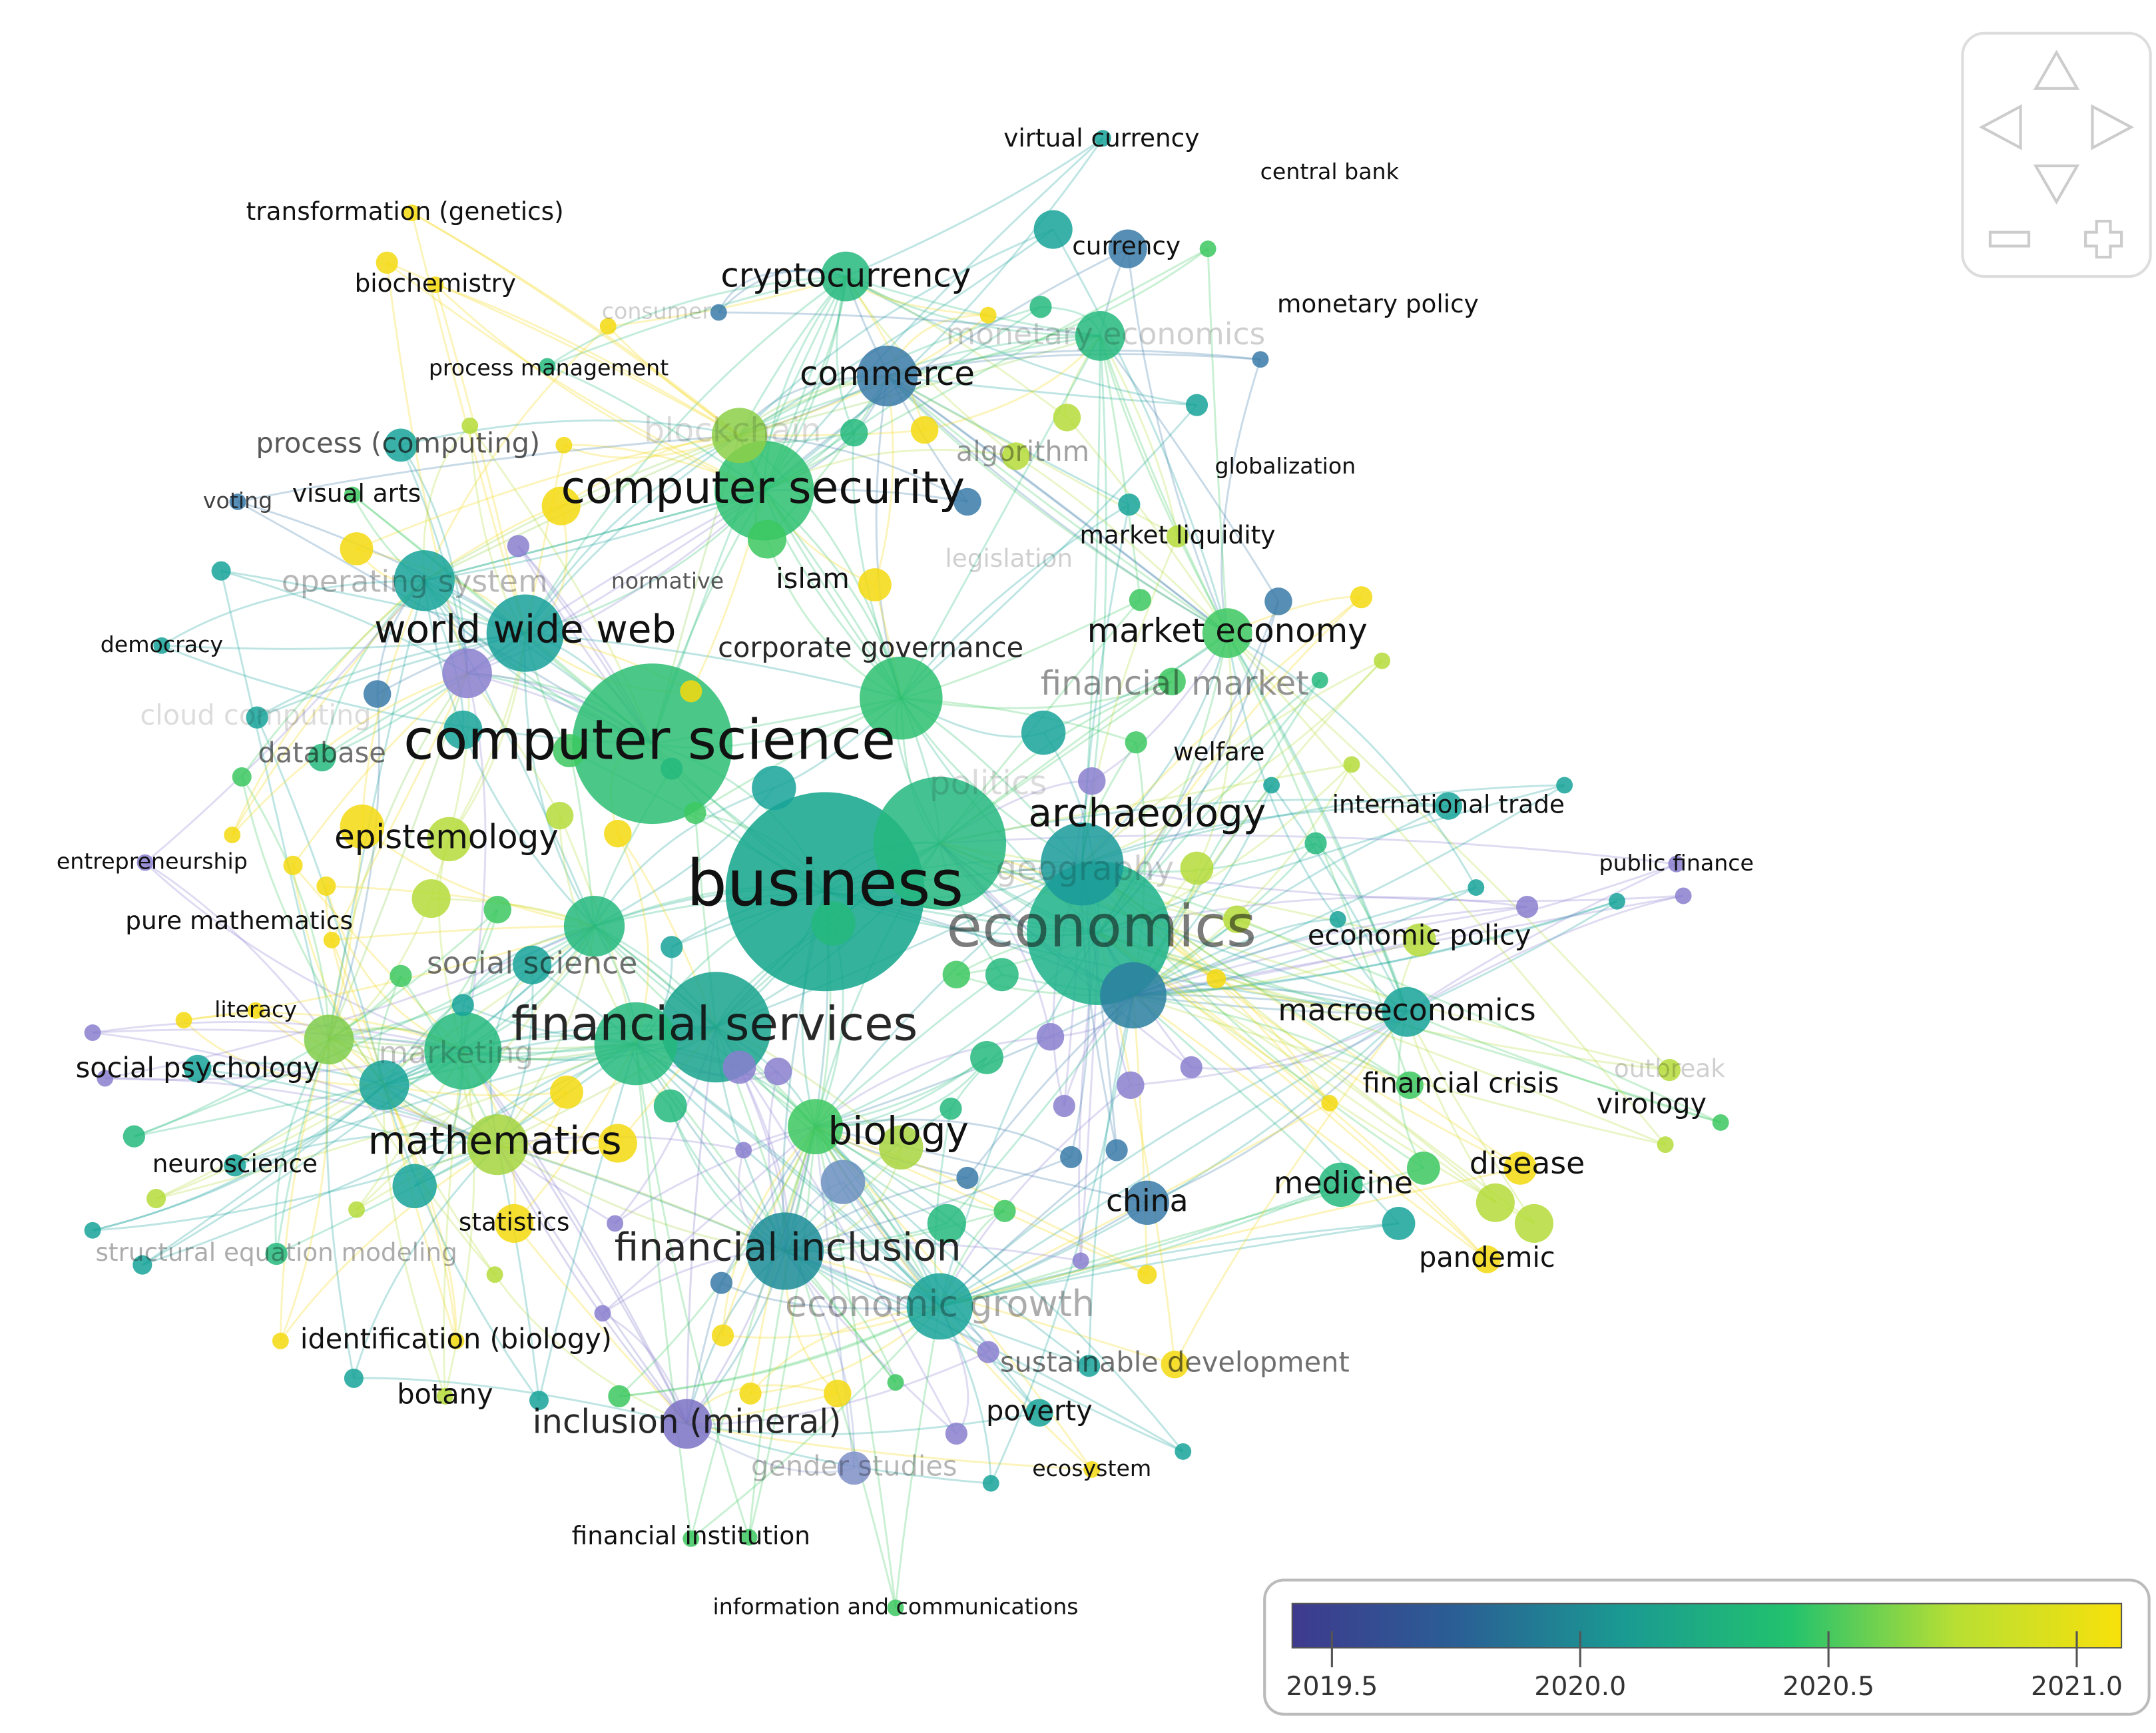 Image resolution: width=2156 pixels, height=1733 pixels. I want to click on node-label: globalization, so click(1285, 466).